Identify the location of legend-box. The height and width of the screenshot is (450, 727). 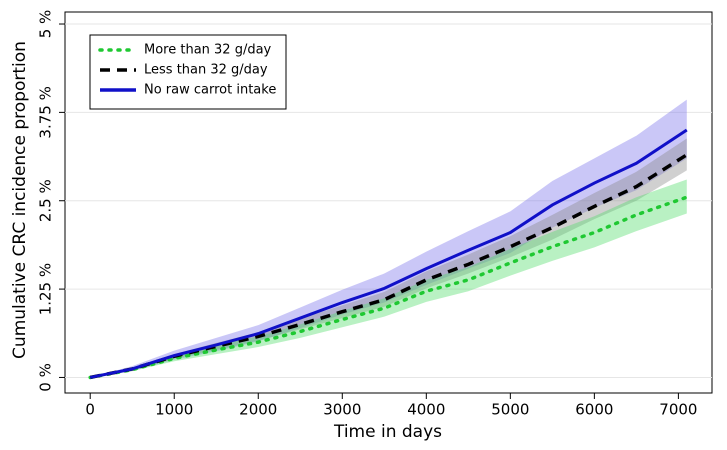
(188, 72).